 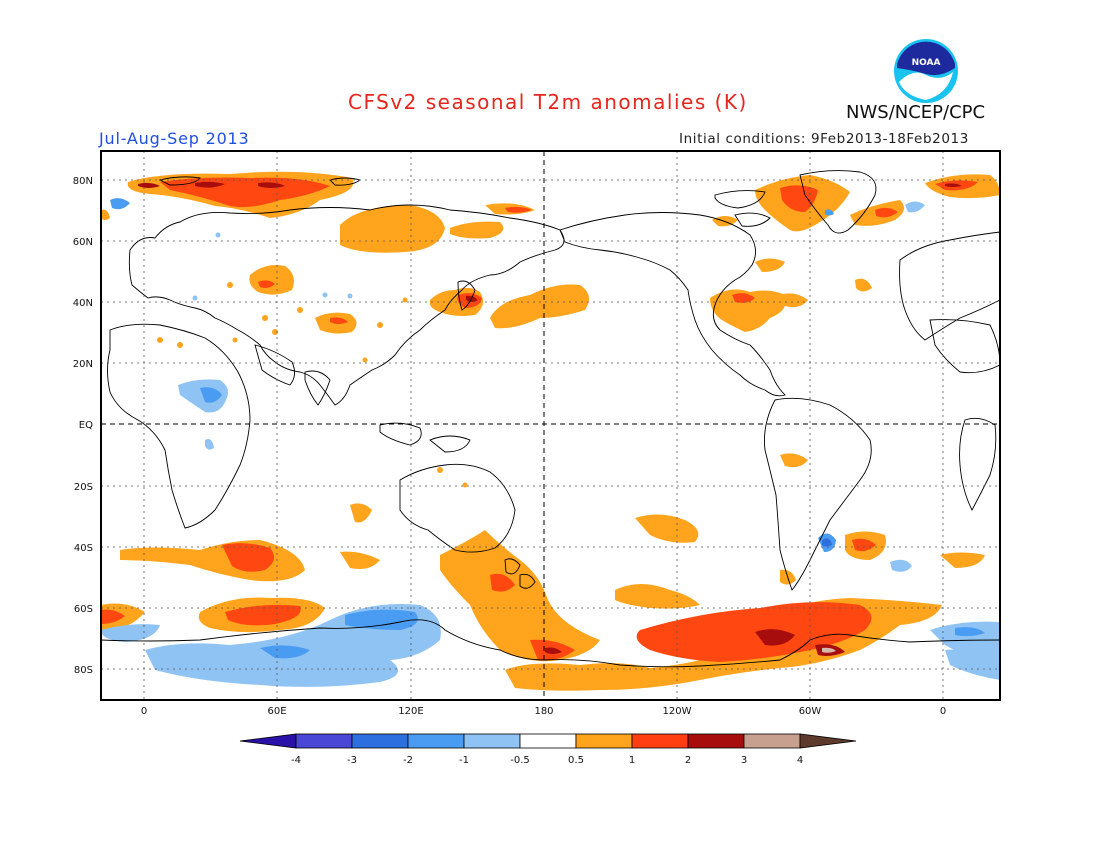 What do you see at coordinates (926, 63) in the screenshot?
I see `logo-text: NOAA` at bounding box center [926, 63].